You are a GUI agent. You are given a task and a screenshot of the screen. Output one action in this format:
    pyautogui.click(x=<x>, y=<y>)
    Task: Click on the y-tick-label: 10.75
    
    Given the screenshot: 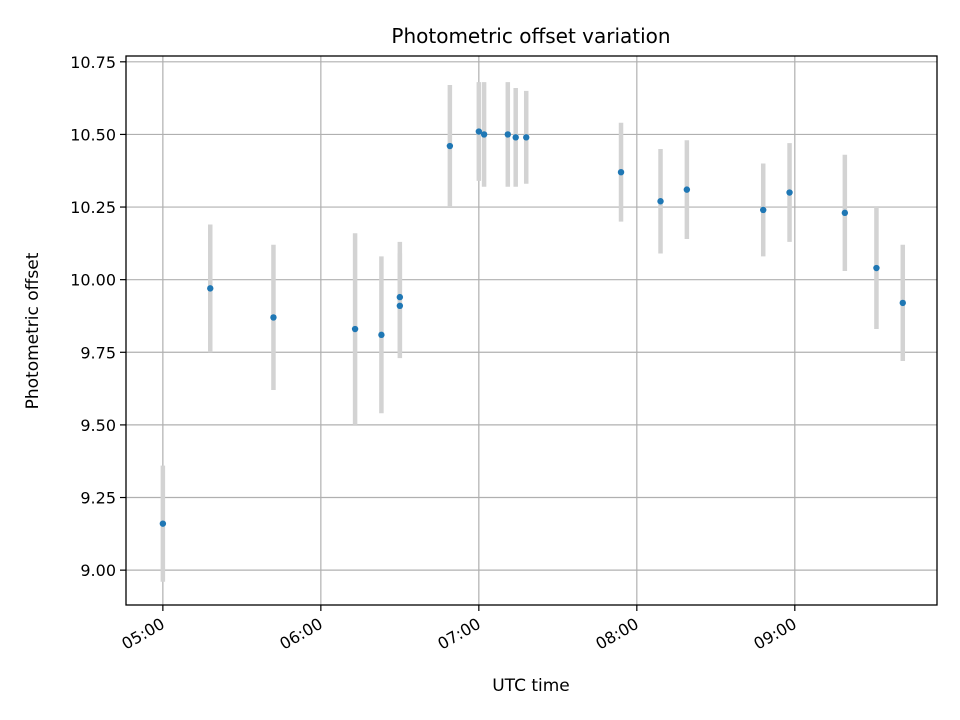 What is the action you would take?
    pyautogui.click(x=93, y=62)
    